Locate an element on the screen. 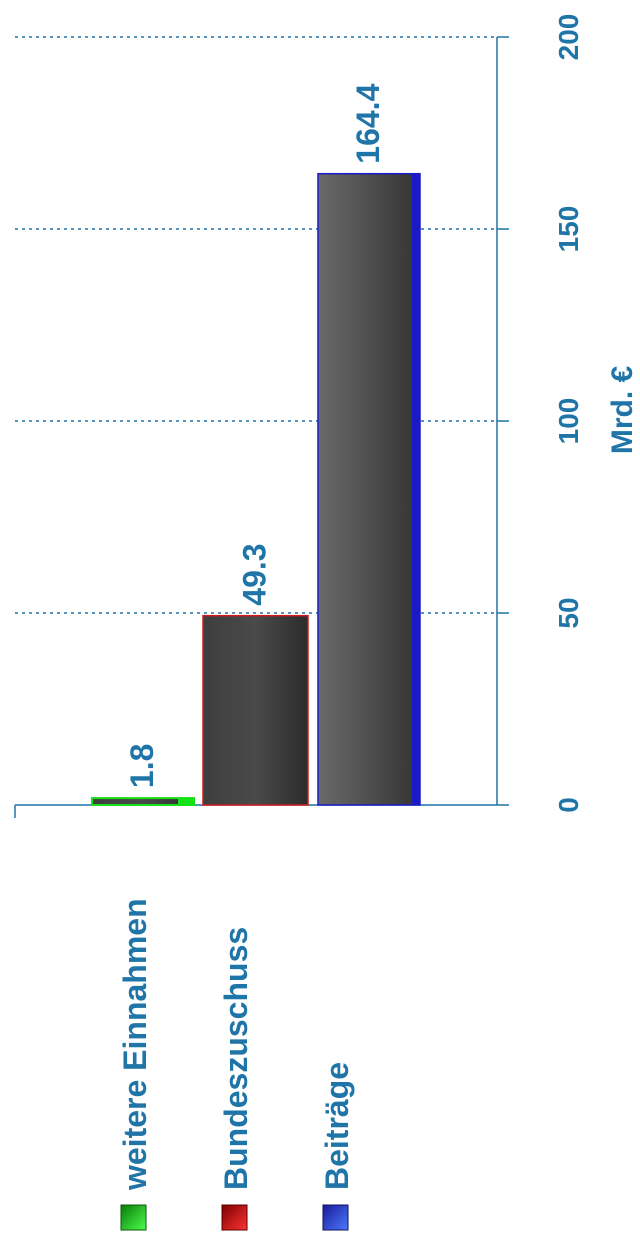  bar-weitere-einnahmen is located at coordinates (143, 802).